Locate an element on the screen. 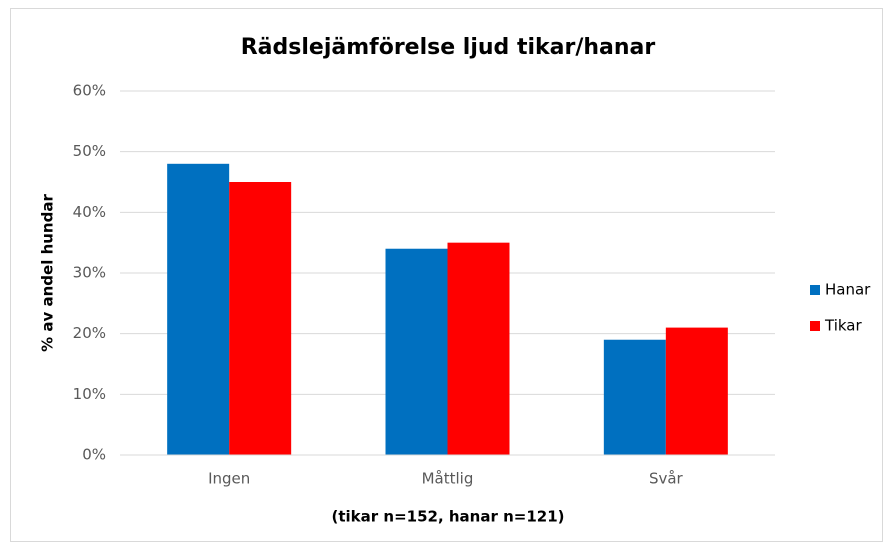 The width and height of the screenshot is (884, 543). legend-label: Hanar is located at coordinates (848, 290).